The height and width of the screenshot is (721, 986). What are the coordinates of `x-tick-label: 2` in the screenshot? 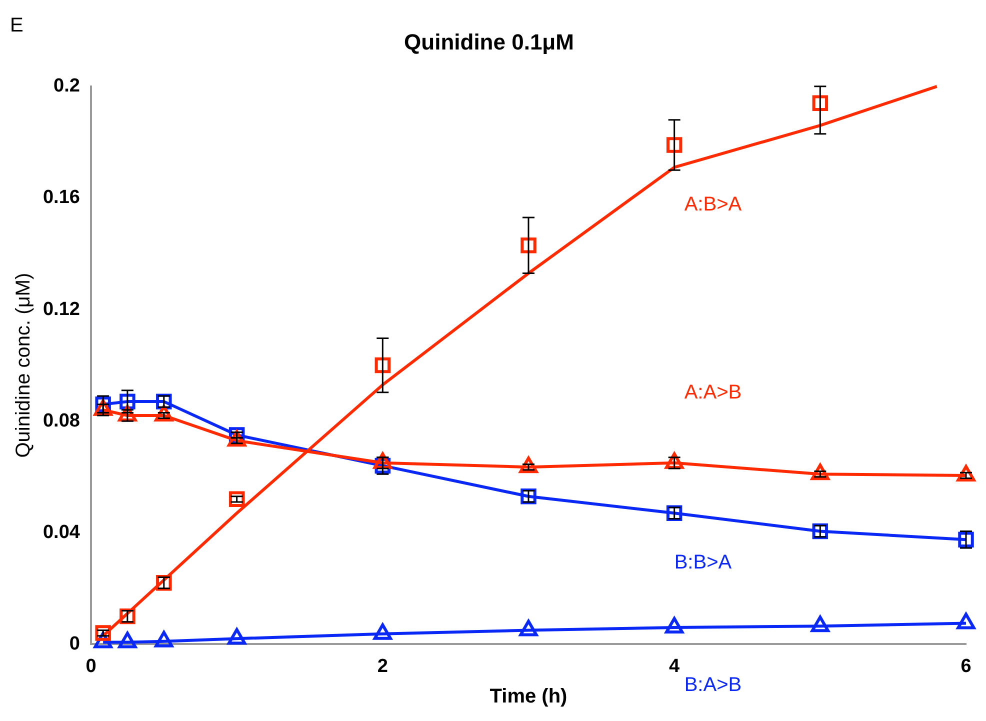 It's located at (382, 666).